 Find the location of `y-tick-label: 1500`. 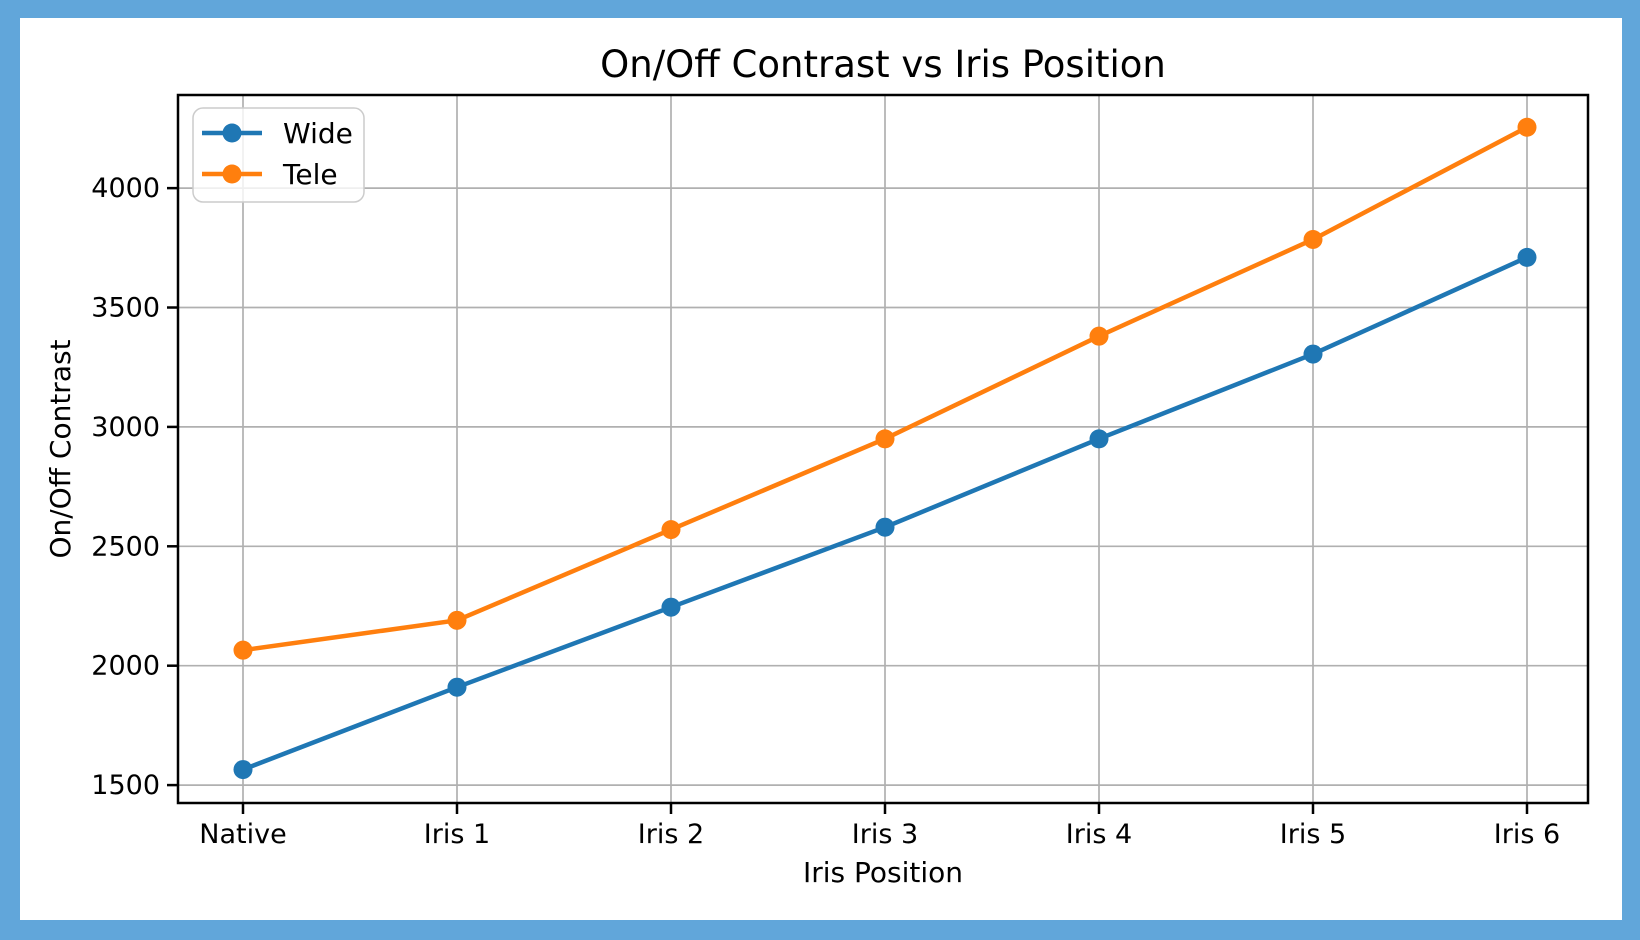

y-tick-label: 1500 is located at coordinates (125, 785).